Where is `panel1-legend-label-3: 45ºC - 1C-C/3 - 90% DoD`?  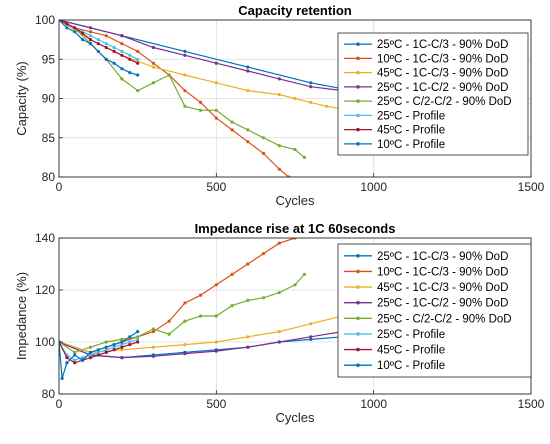 panel1-legend-label-3: 45ºC - 1C-C/3 - 90% DoD is located at coordinates (442, 74).